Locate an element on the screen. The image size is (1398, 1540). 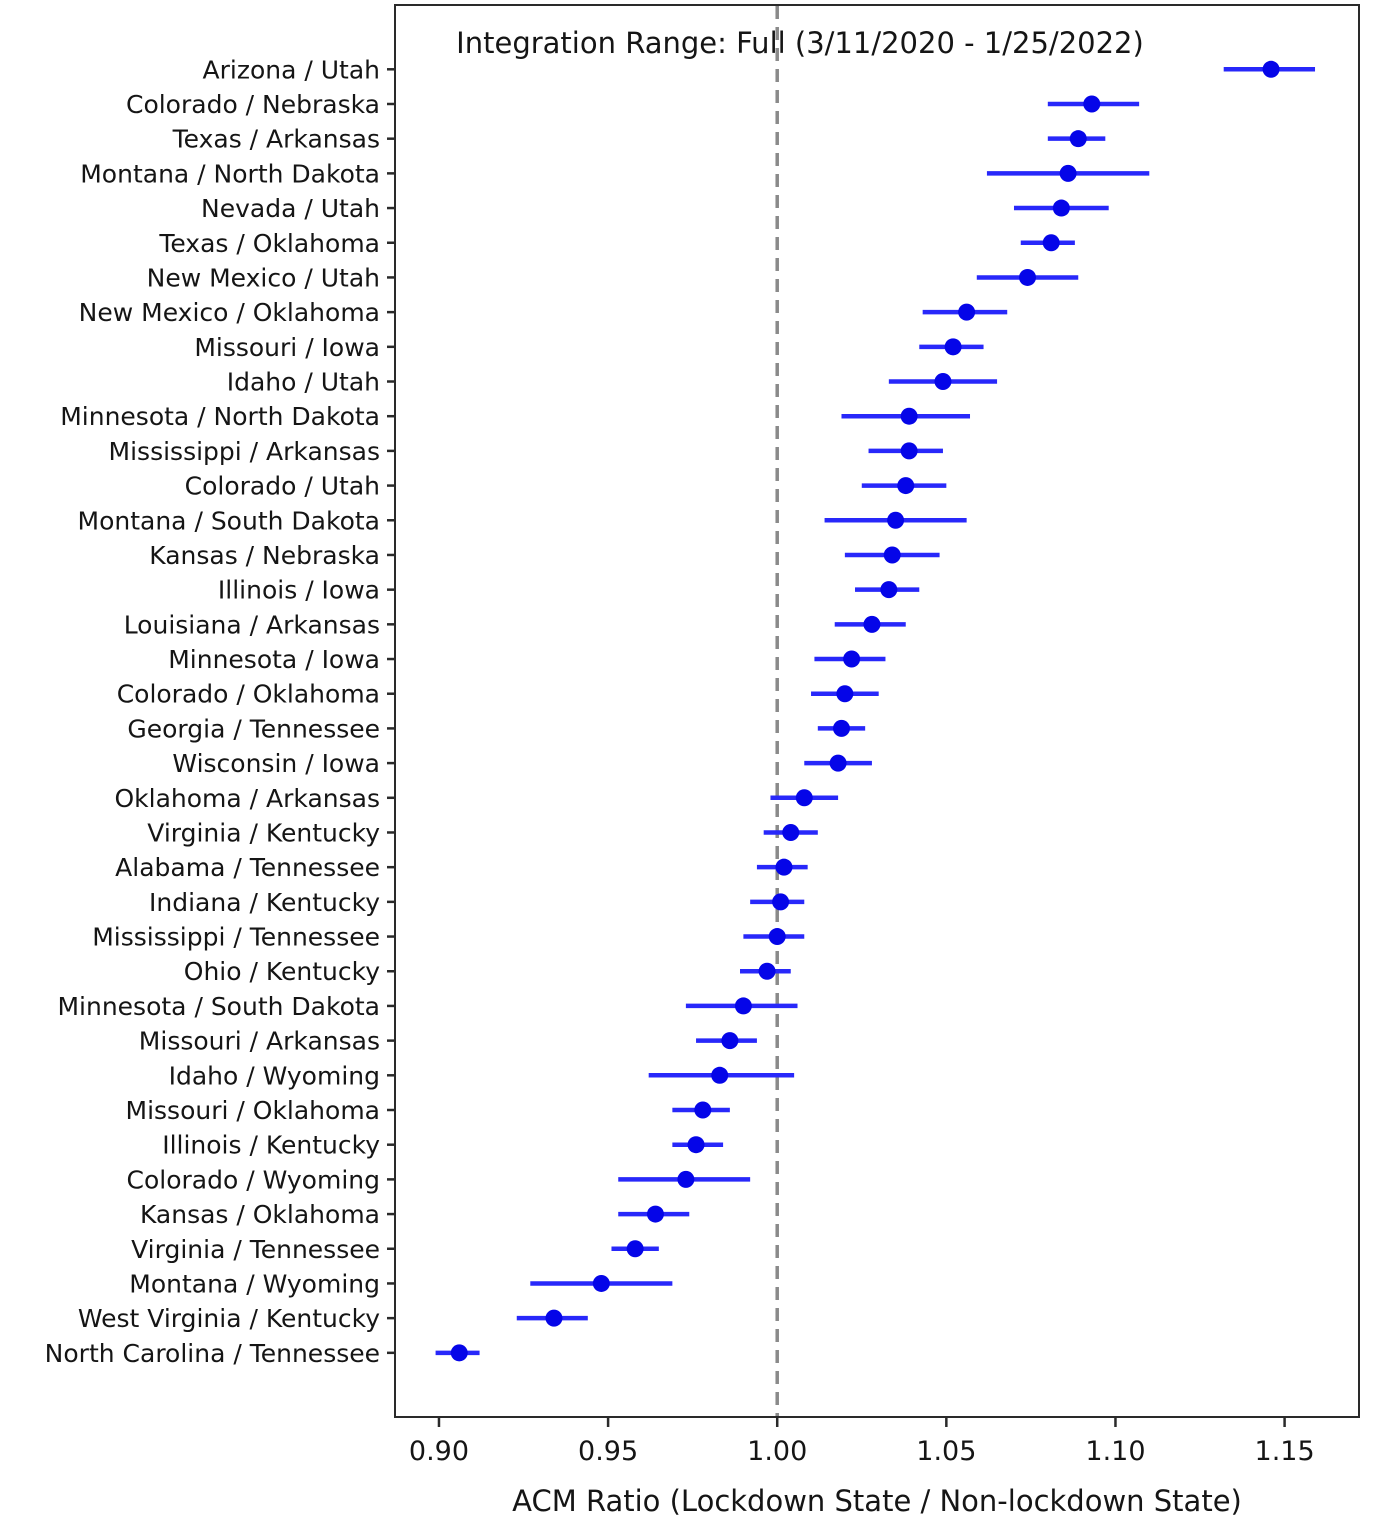
y-tick-label: Texas / Oklahoma is located at coordinates (269, 243).